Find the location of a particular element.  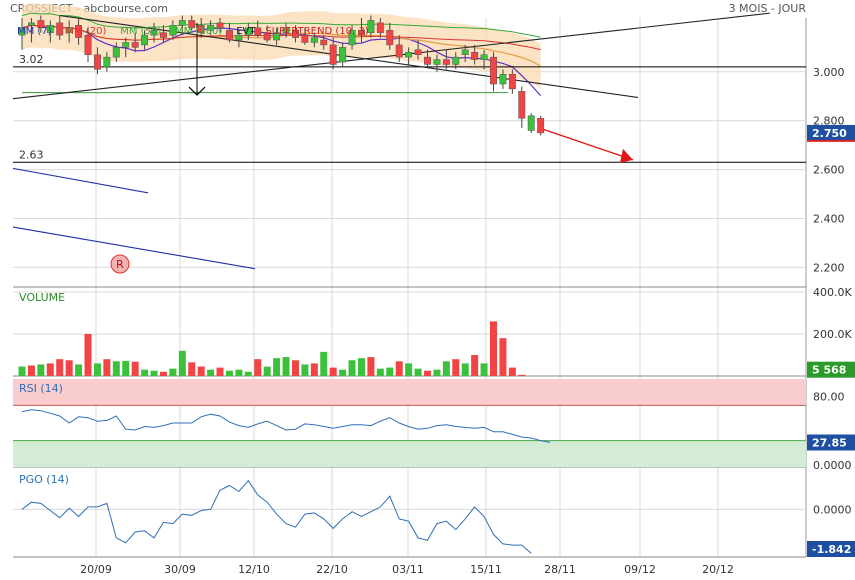

envelope-band is located at coordinates (281, 46).